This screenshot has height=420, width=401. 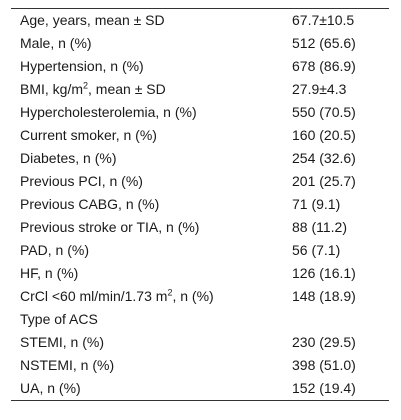 What do you see at coordinates (323, 20) in the screenshot?
I see `row-value: 67.7±10.5` at bounding box center [323, 20].